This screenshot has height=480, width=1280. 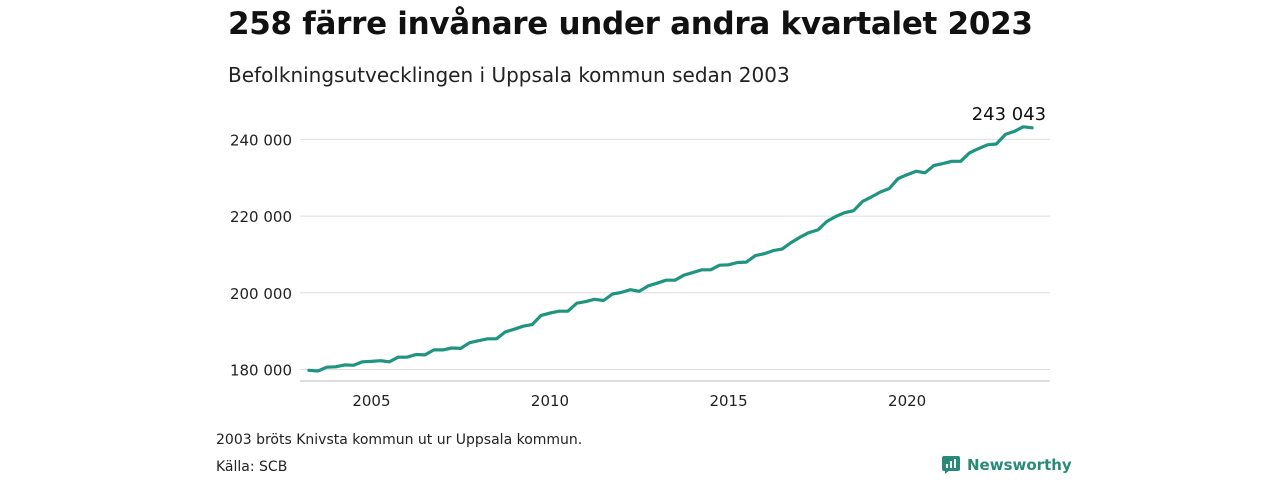 I want to click on data-labels: 243 043, so click(x=1009, y=114).